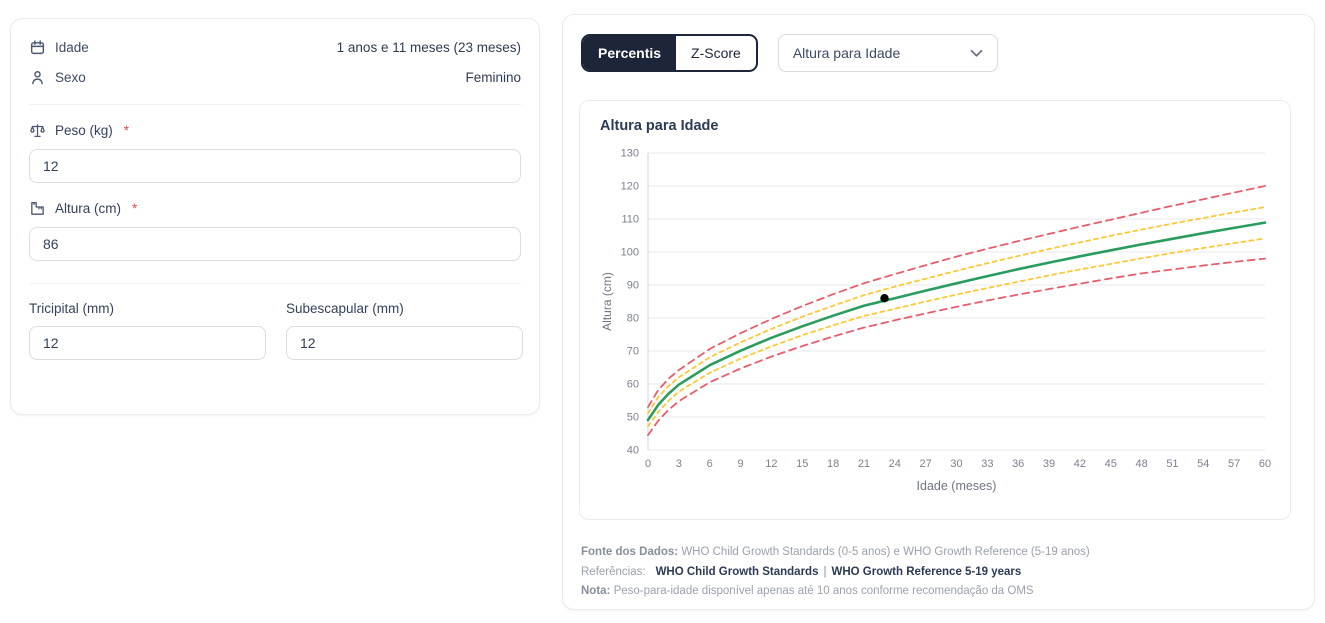 Image resolution: width=1325 pixels, height=623 pixels. I want to click on triceps-skinfold-input, so click(147, 343).